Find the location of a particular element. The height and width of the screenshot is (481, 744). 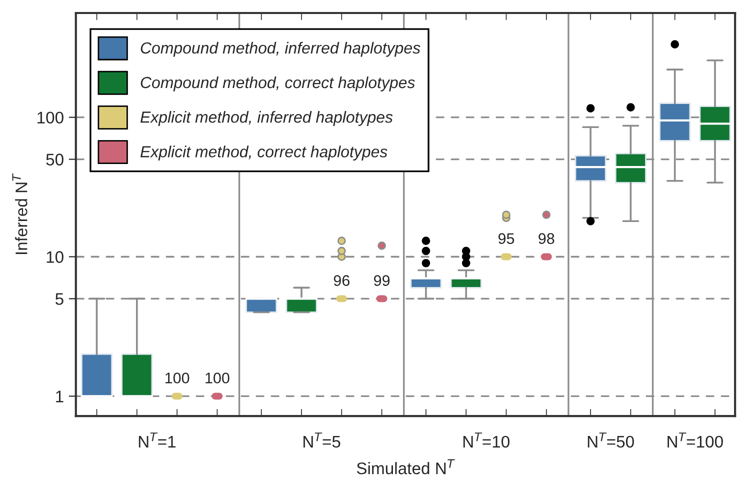

x-tick-label: N$^{T}$=50 is located at coordinates (611, 440).